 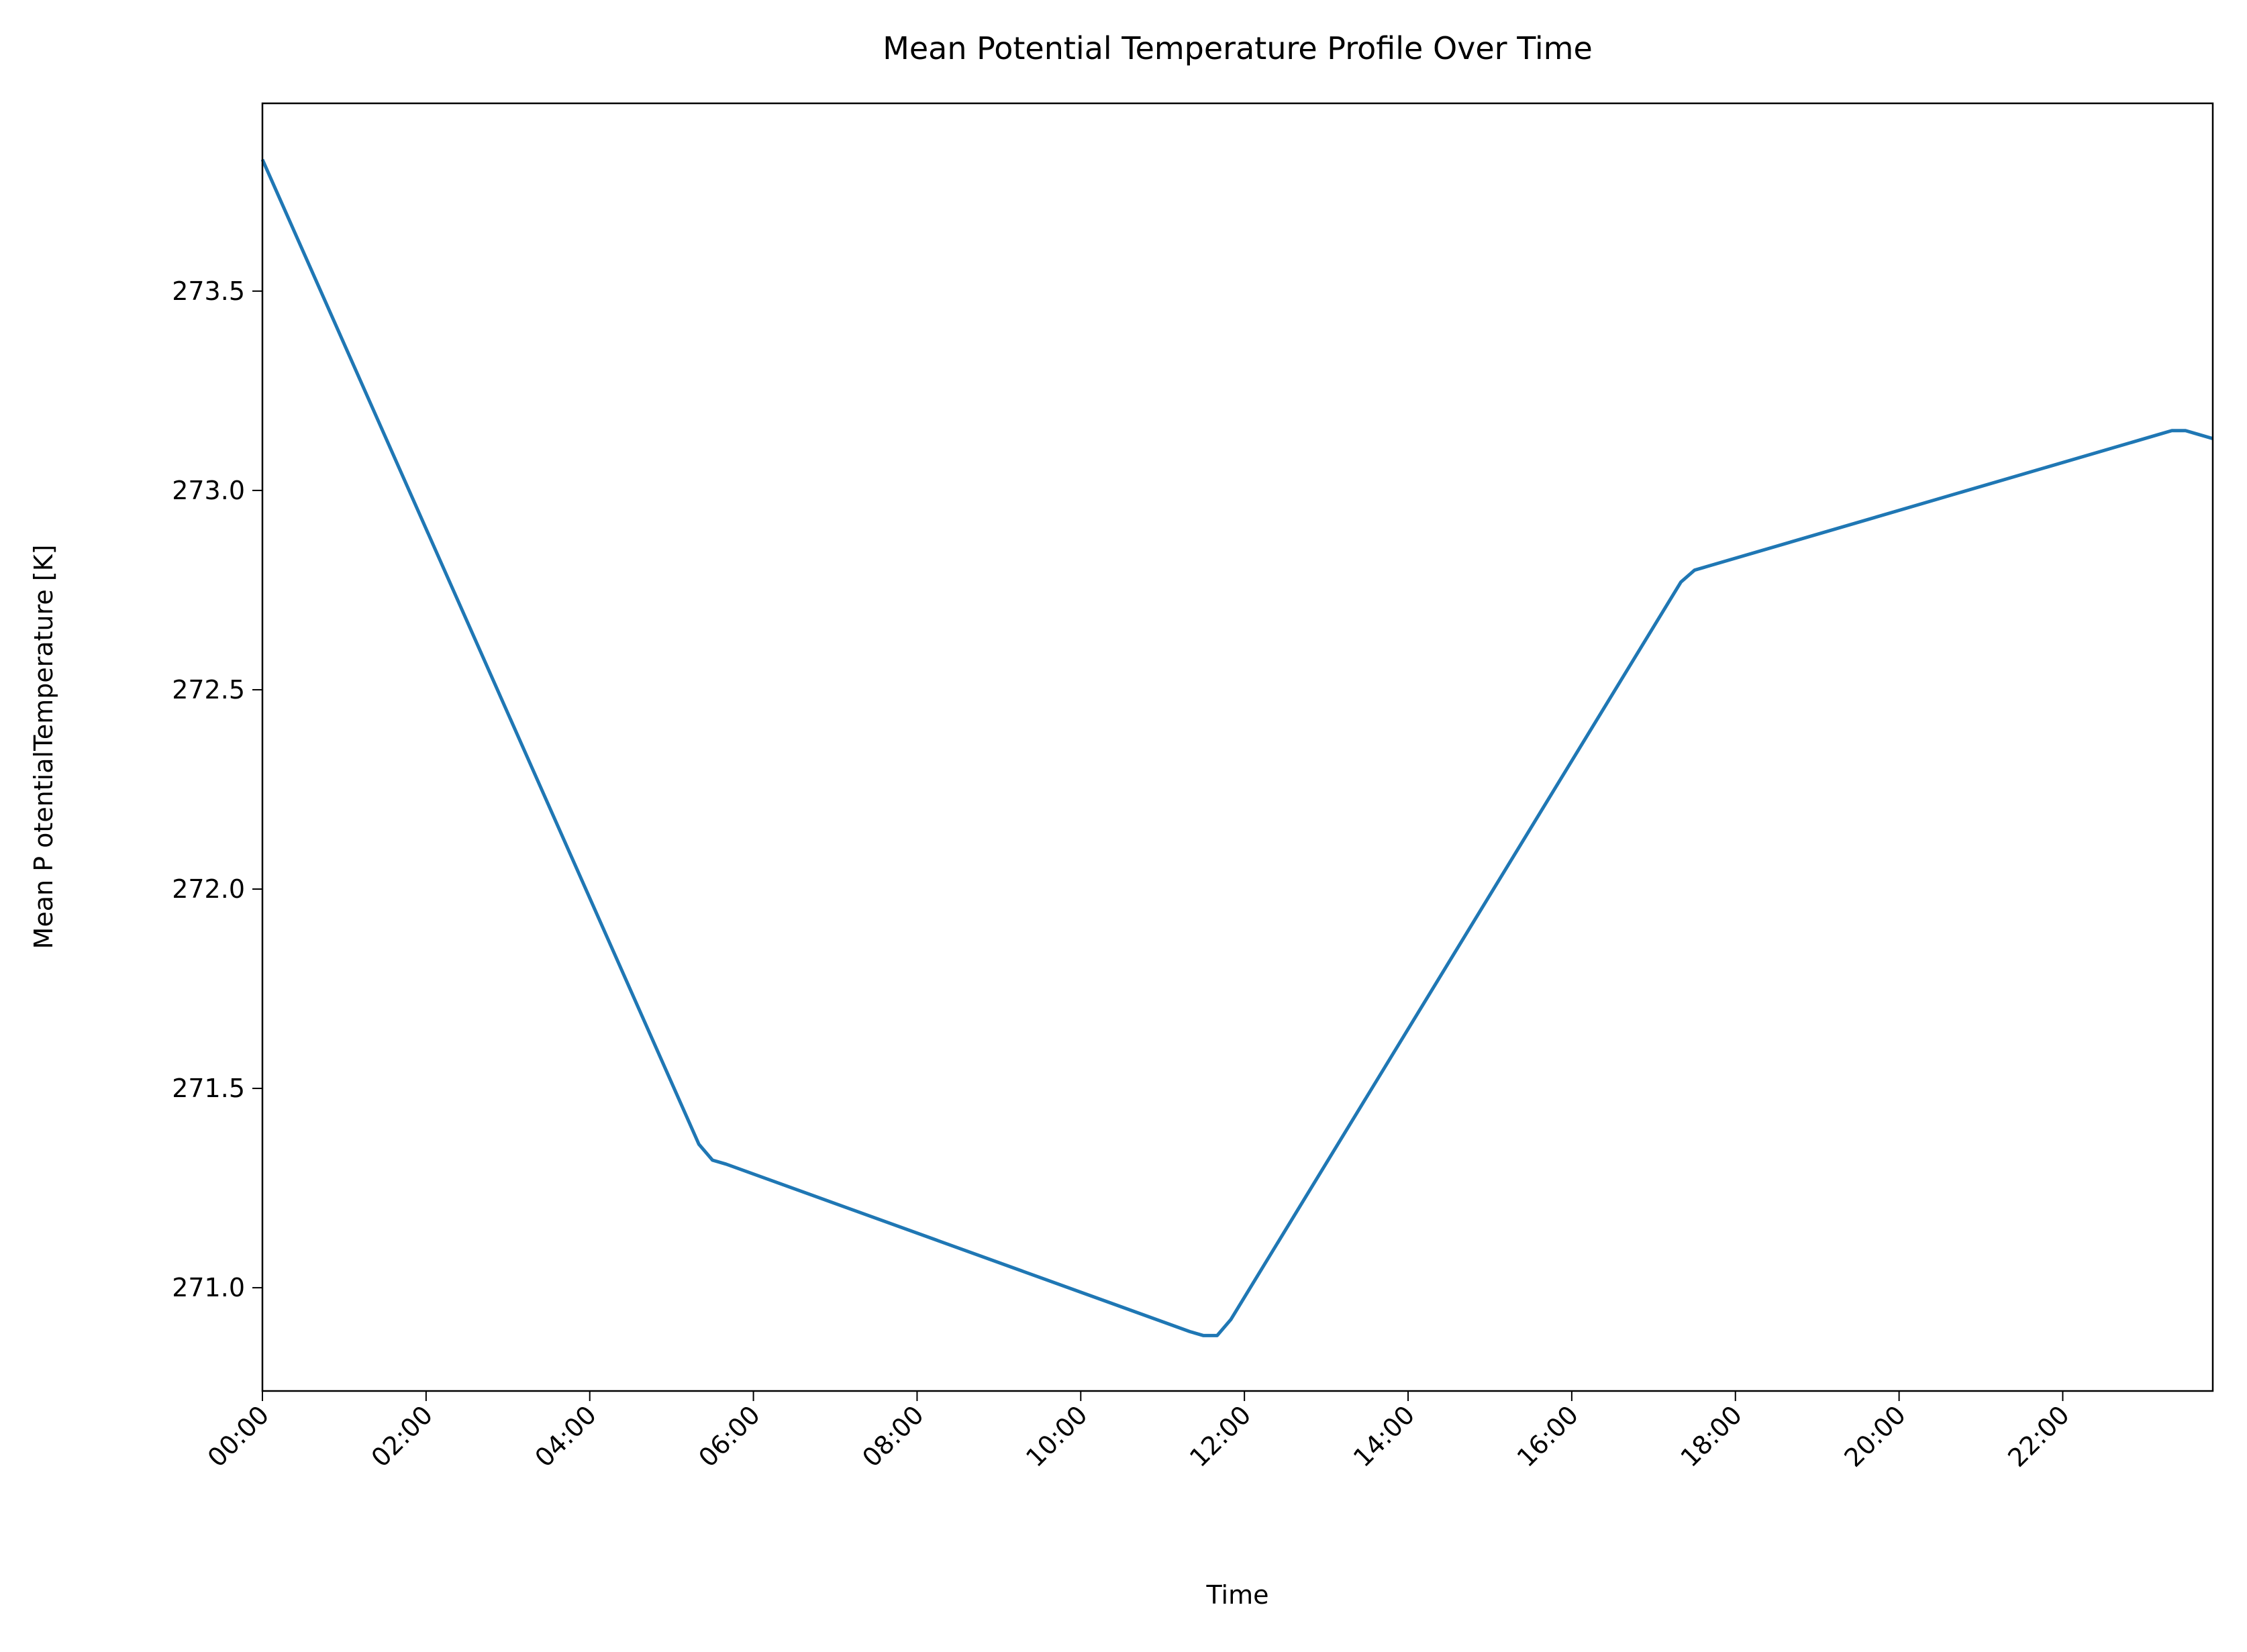 I want to click on y-tick-label: 272.5, so click(x=208, y=690).